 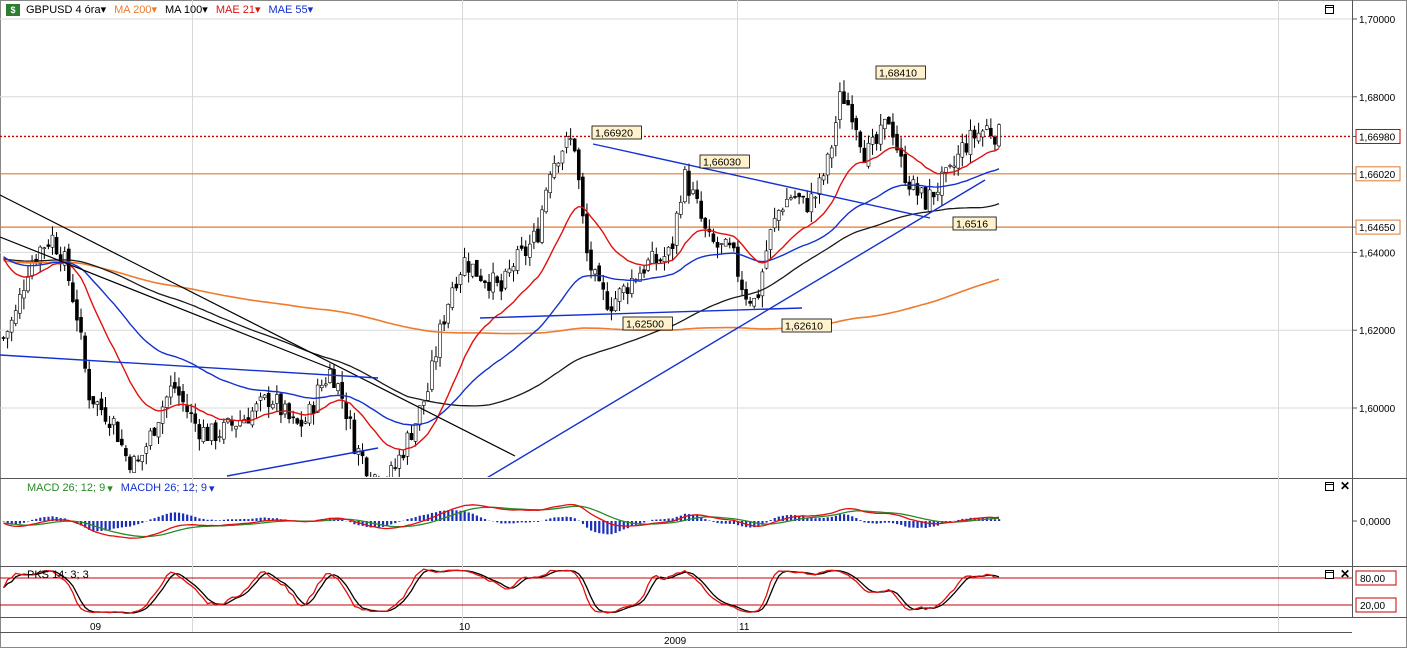 What do you see at coordinates (287, 10) in the screenshot?
I see `legend-mae55: MAE 55` at bounding box center [287, 10].